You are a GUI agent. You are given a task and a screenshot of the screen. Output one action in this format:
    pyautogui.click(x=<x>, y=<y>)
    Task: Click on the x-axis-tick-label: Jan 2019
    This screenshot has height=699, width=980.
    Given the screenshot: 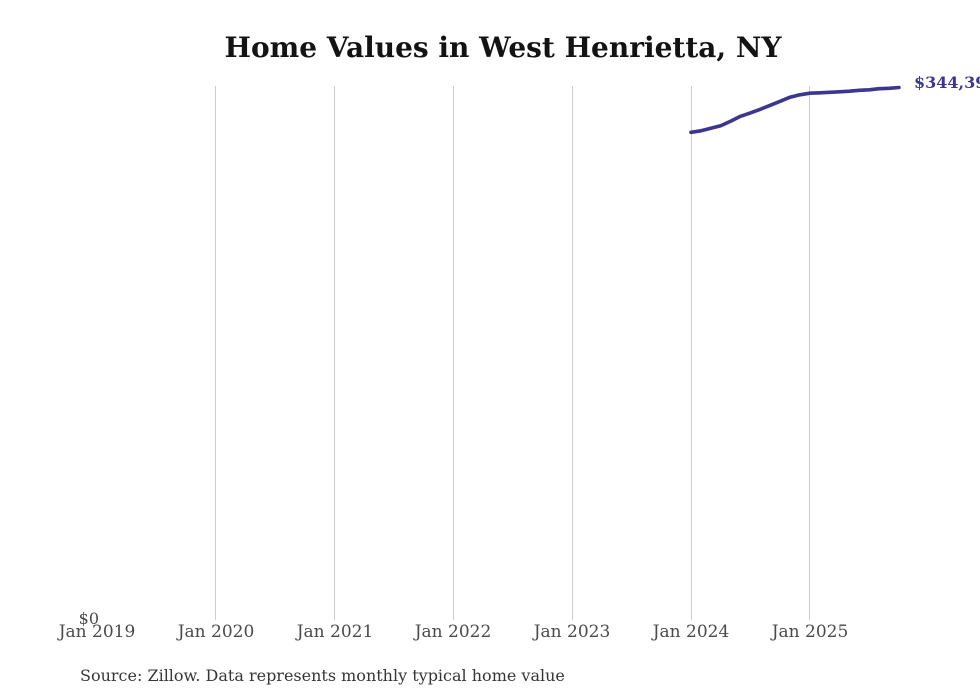 What is the action you would take?
    pyautogui.click(x=97, y=632)
    